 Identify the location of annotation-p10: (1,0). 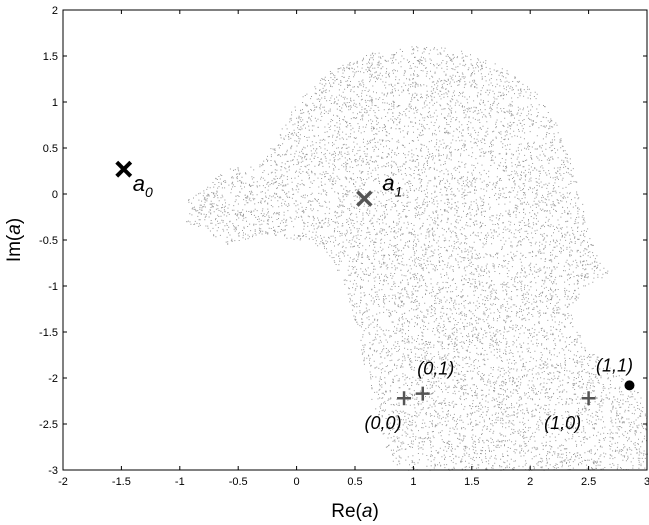
(562, 423).